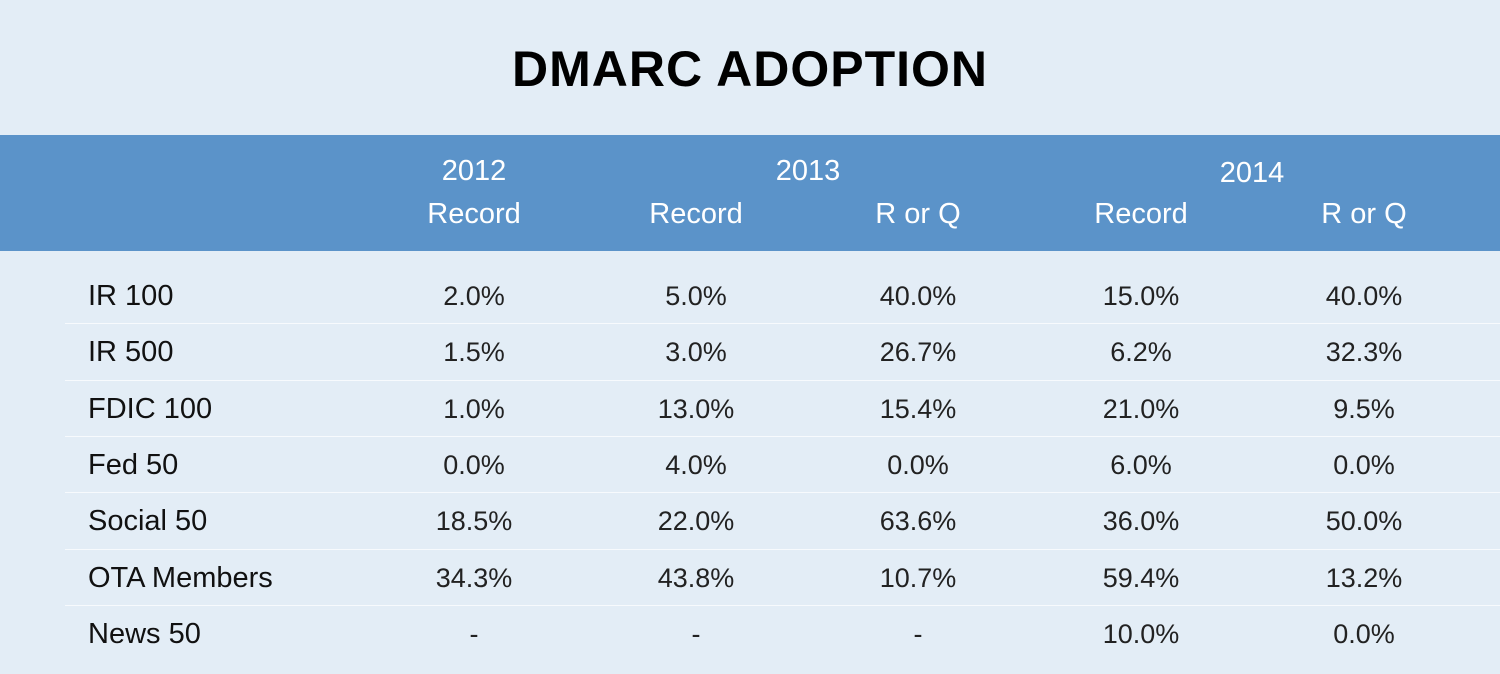 Image resolution: width=1500 pixels, height=674 pixels. I want to click on table-cell: 6.0%, so click(1141, 464).